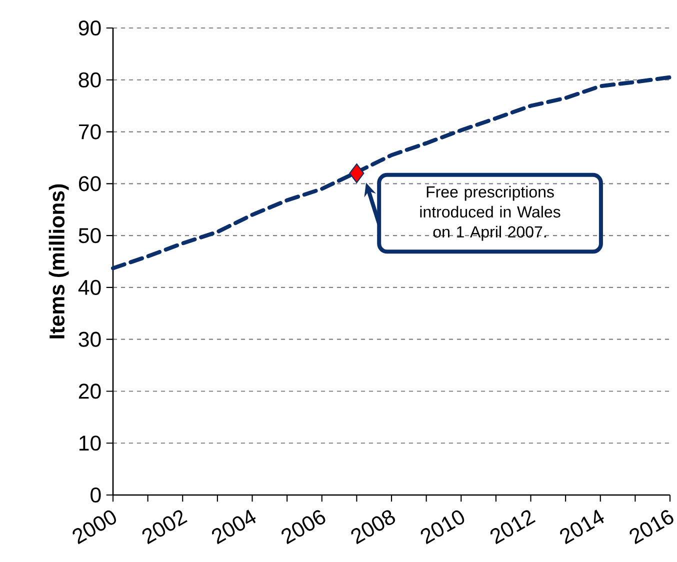 The height and width of the screenshot is (562, 677). I want to click on annotation: Free prescriptions introduced in Wales on 1 April 2007., so click(490, 213).